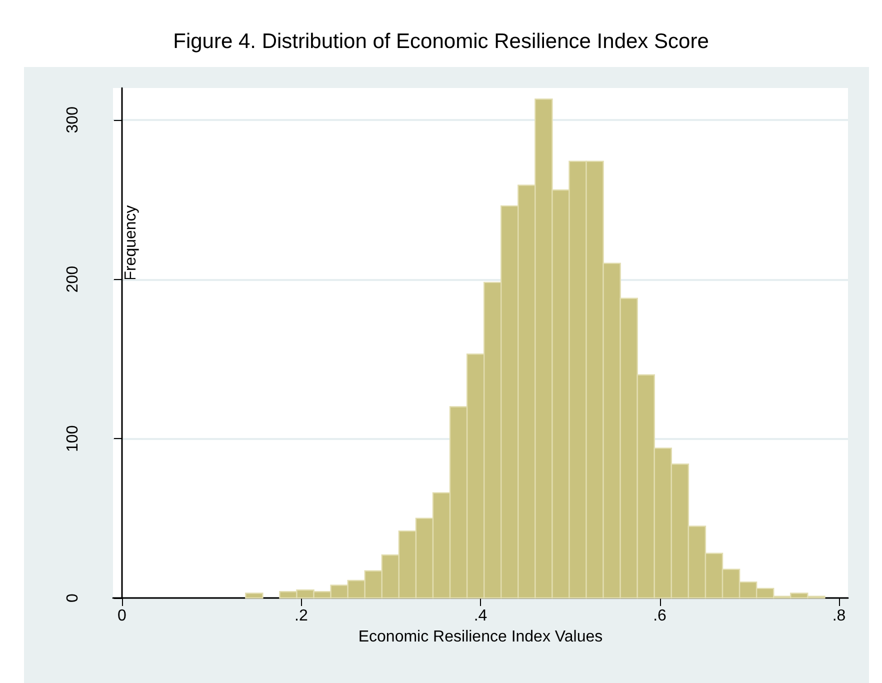 The image size is (882, 683). What do you see at coordinates (73, 279) in the screenshot?
I see `y-tick-label: 200` at bounding box center [73, 279].